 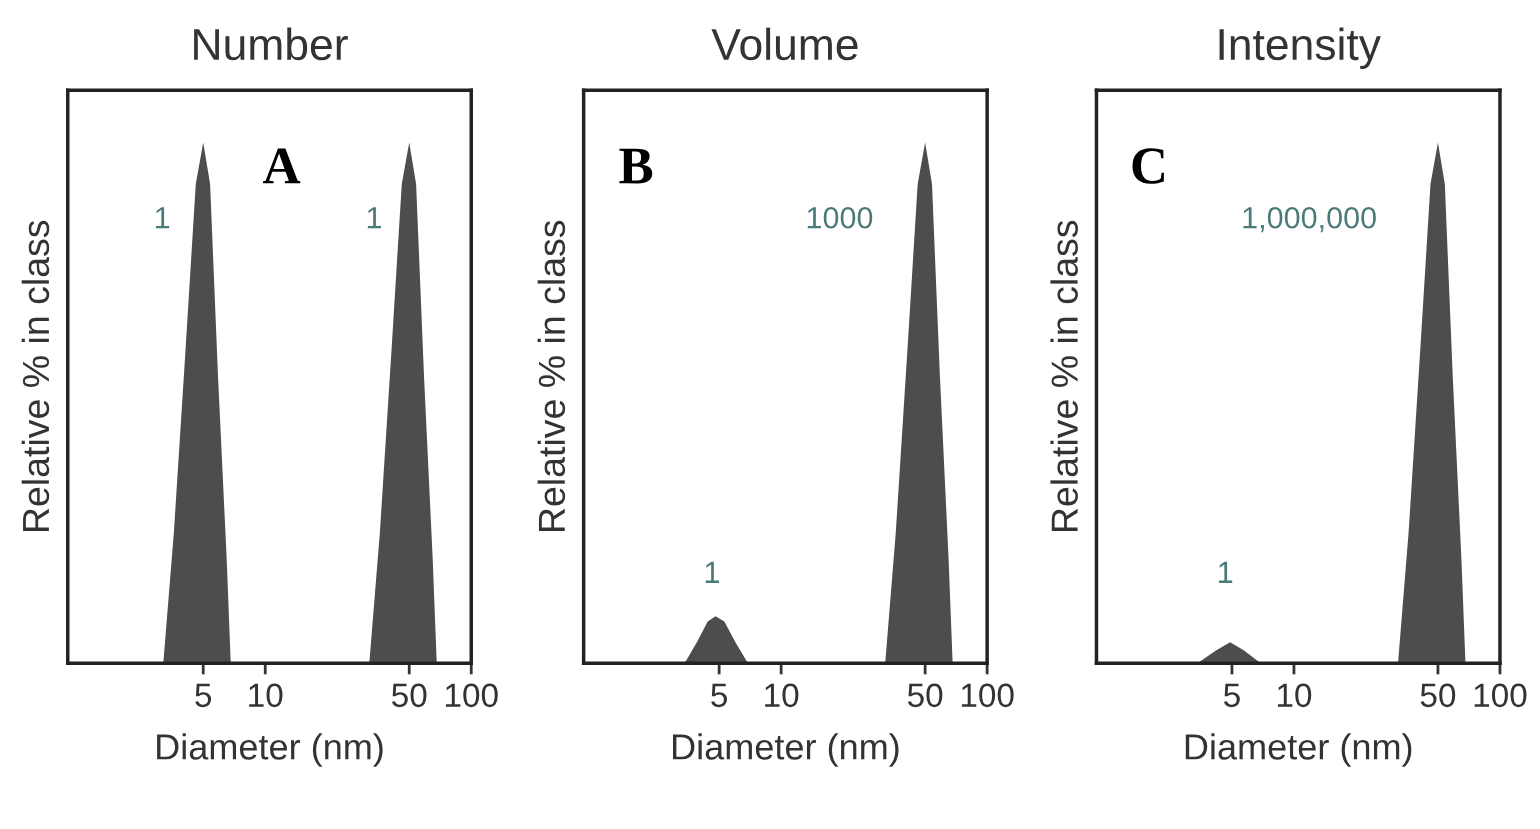 I want to click on annotation: C, so click(x=1148, y=166).